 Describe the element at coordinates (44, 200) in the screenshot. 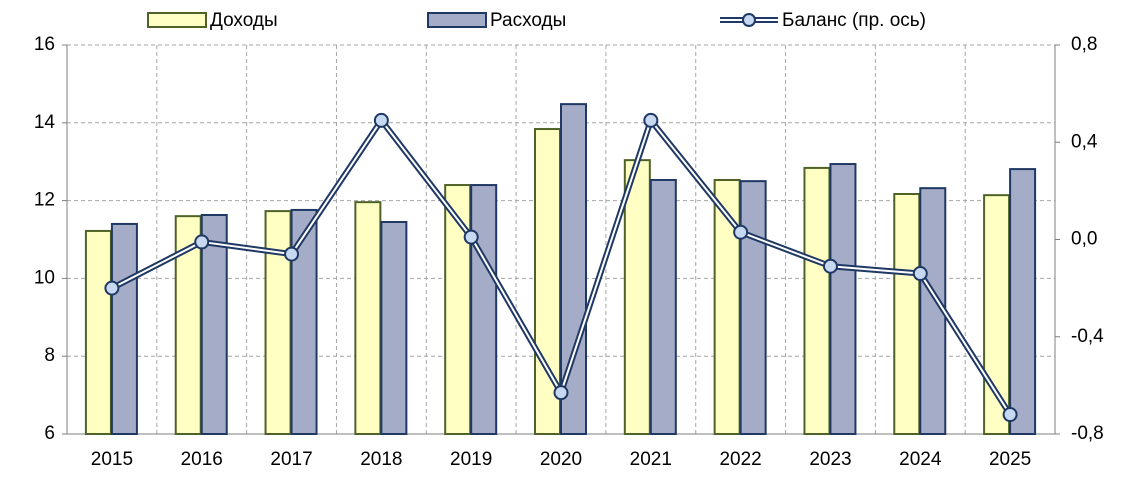

I see `y-tick-label: 12` at that location.